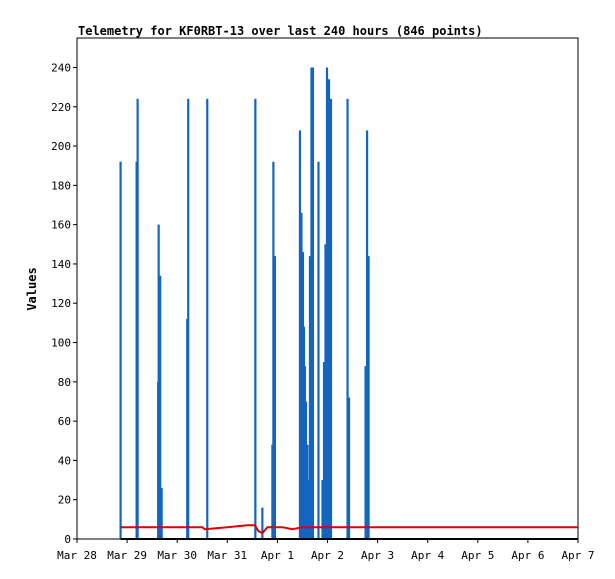 The width and height of the screenshot is (615, 579). I want to click on x-tick-label: Apr 4, so click(427, 555).